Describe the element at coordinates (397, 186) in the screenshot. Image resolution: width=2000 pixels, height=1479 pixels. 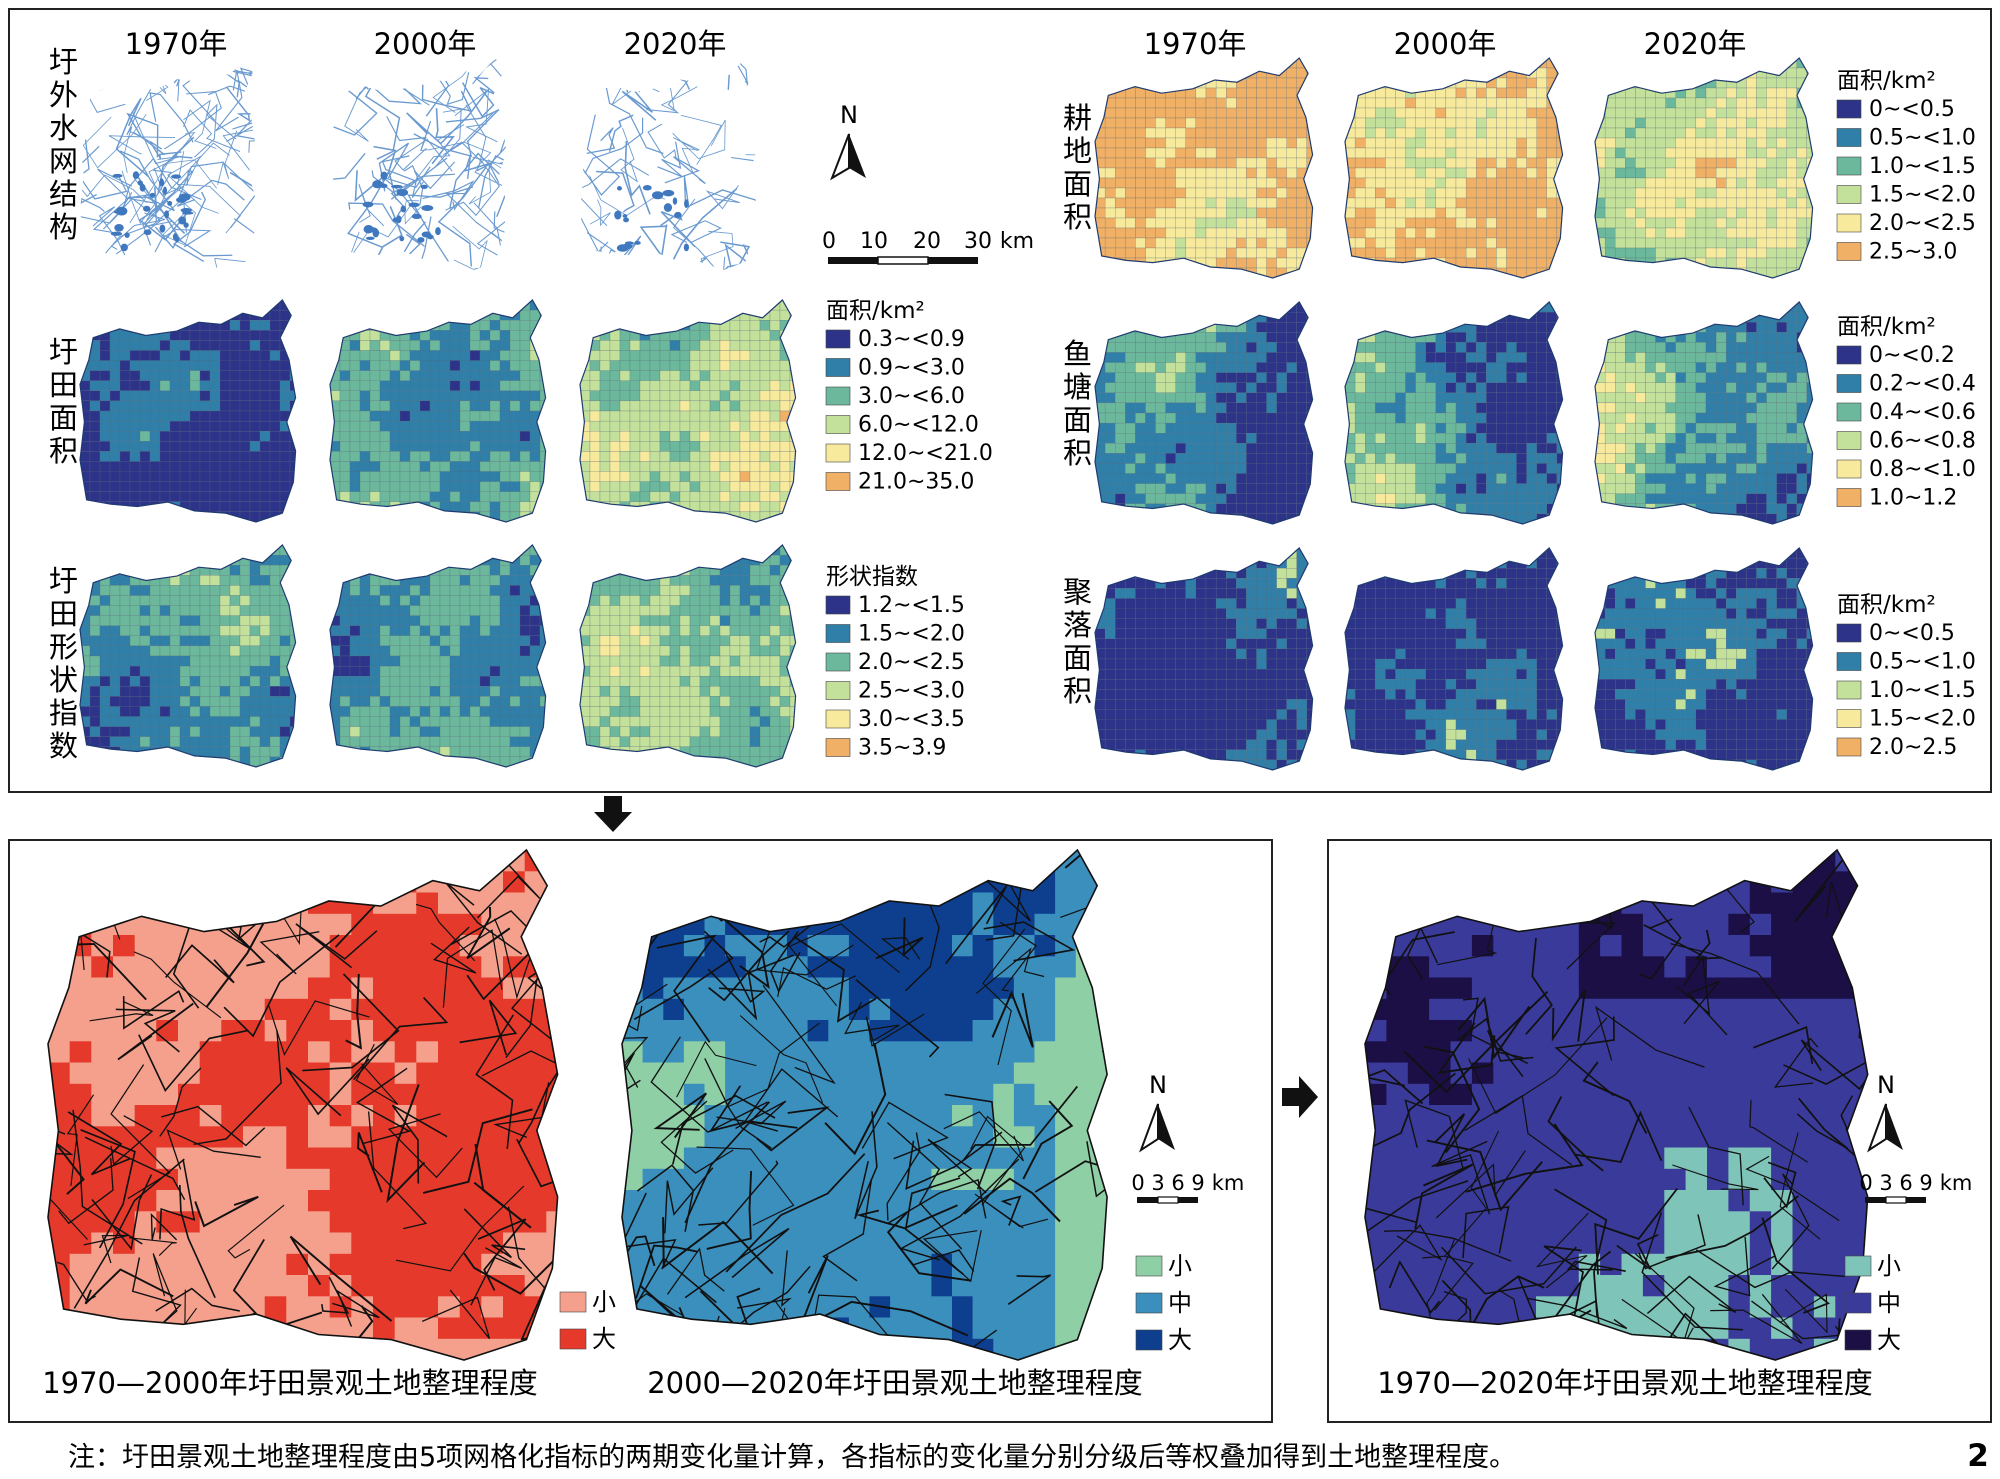
I see `lake-patch` at that location.